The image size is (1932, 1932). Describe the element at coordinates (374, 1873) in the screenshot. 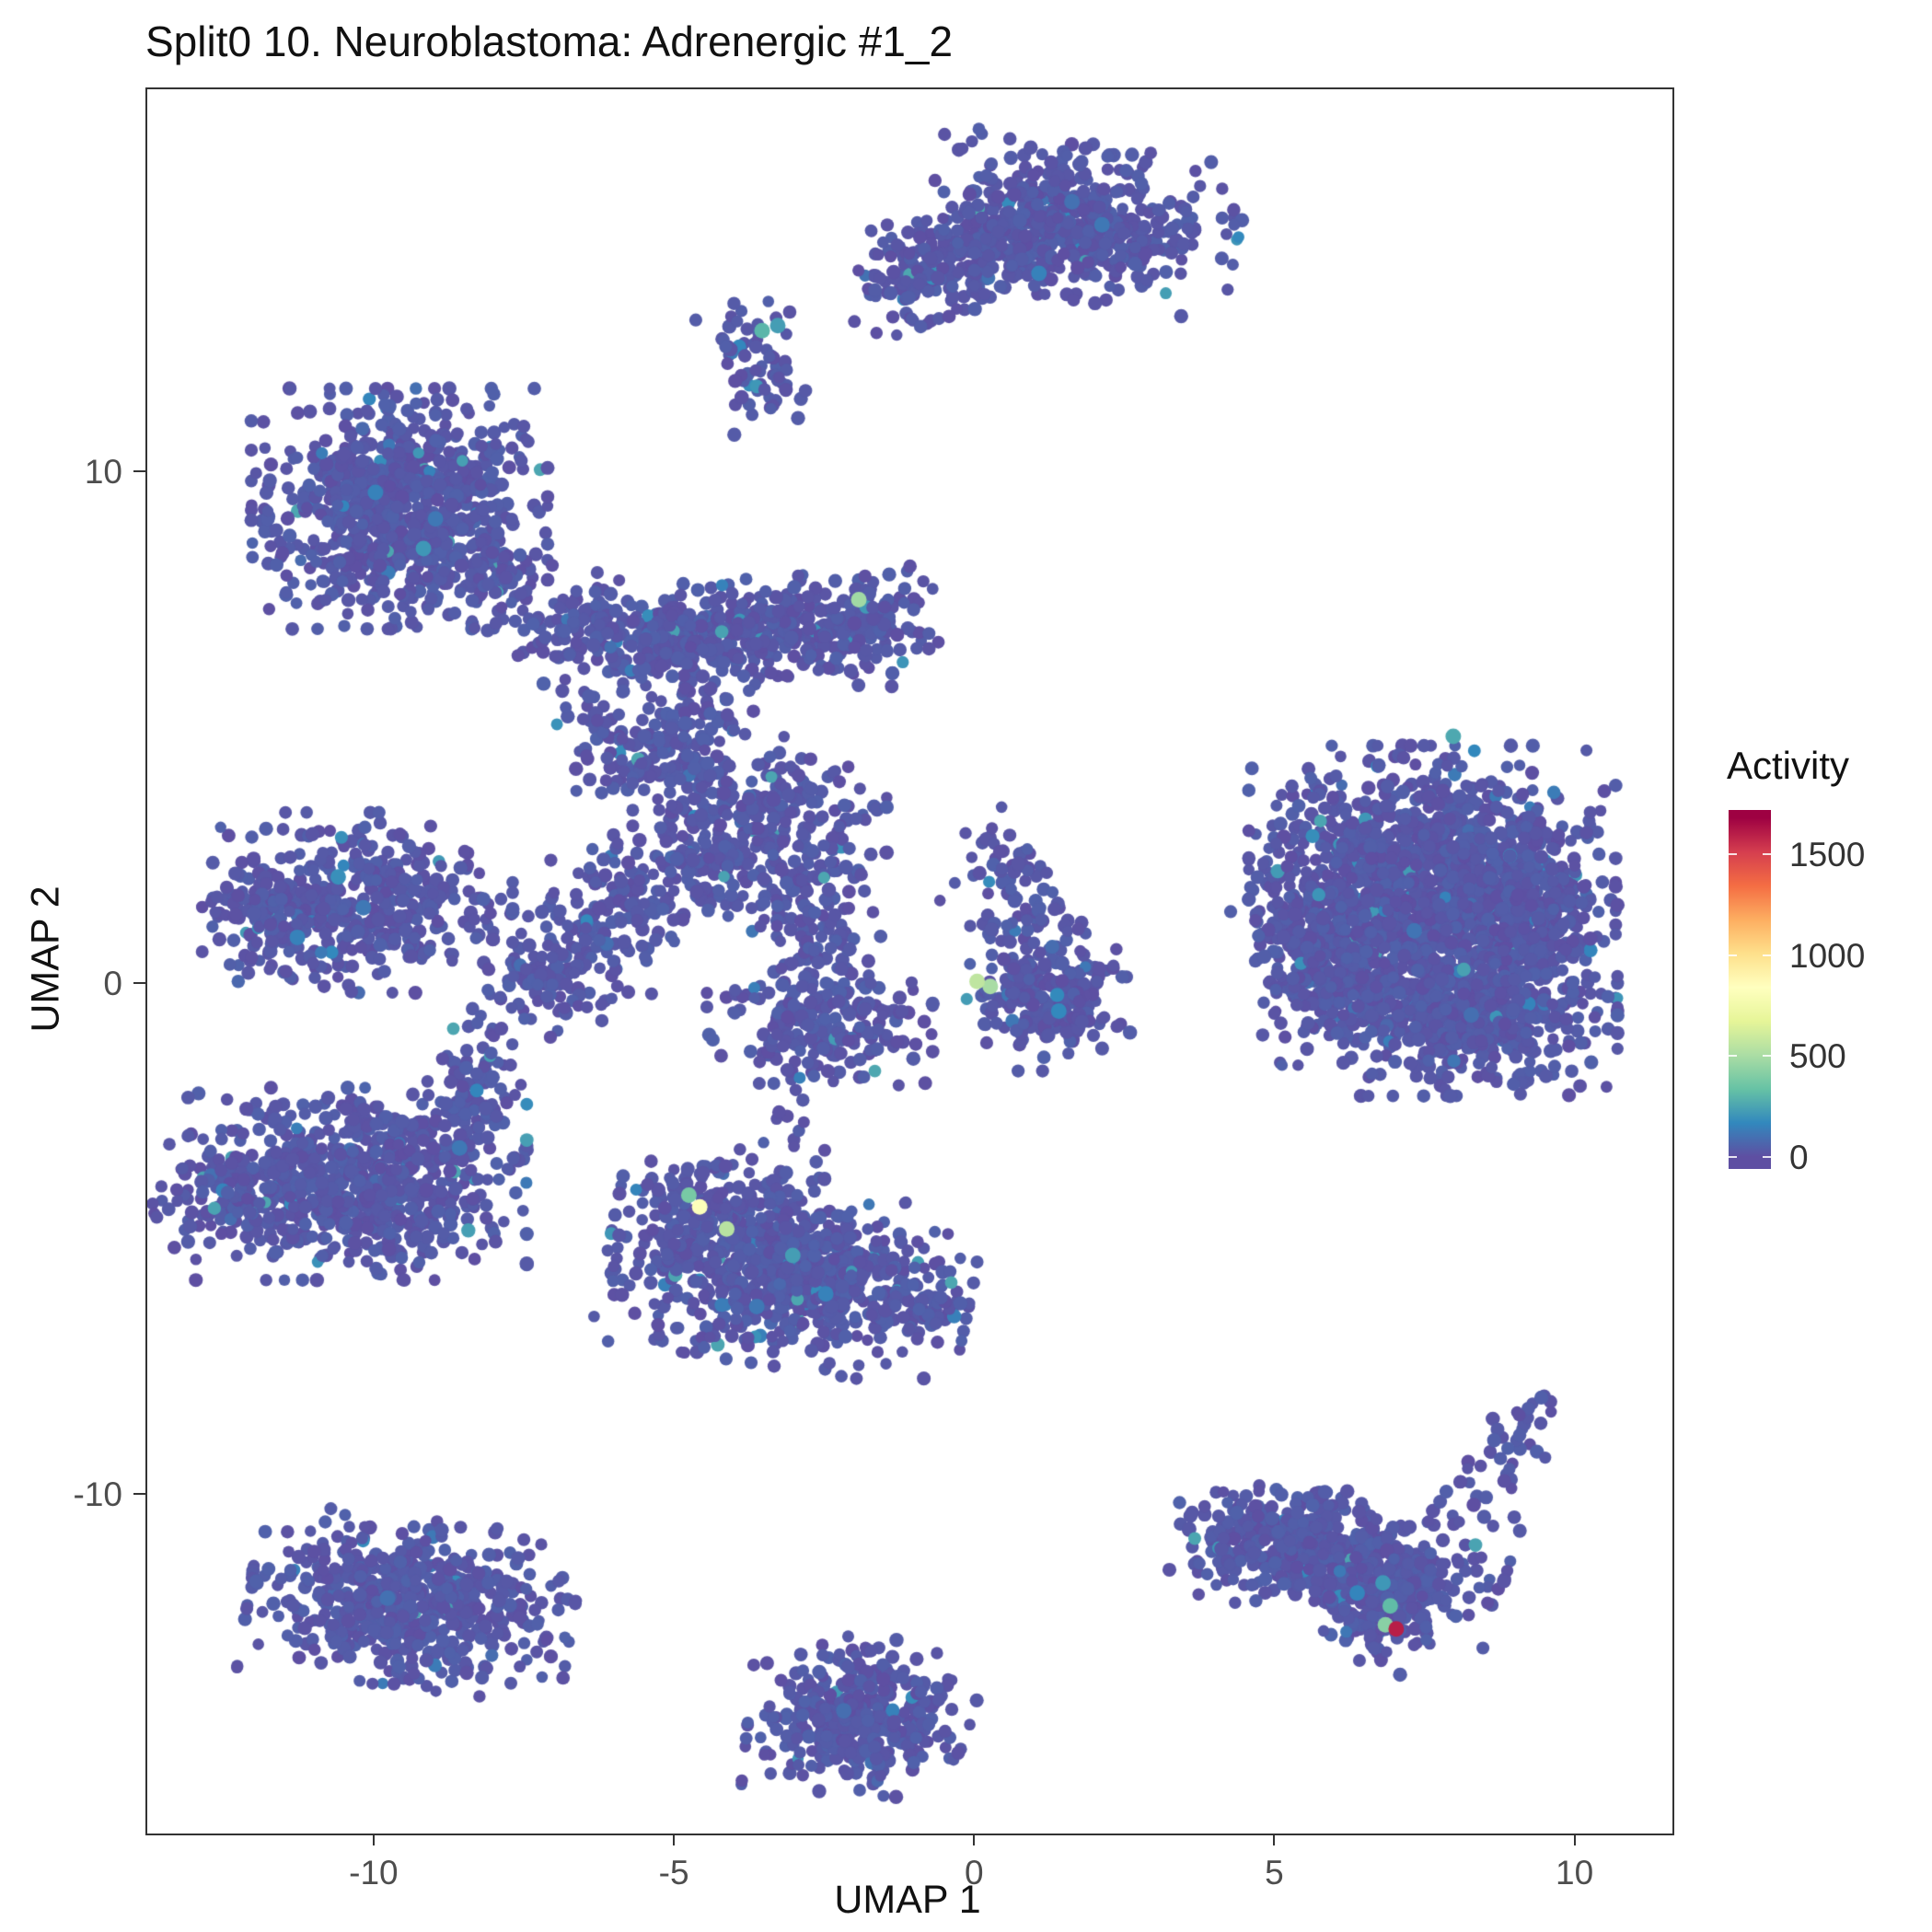

I see `x-tick-label: -10` at that location.